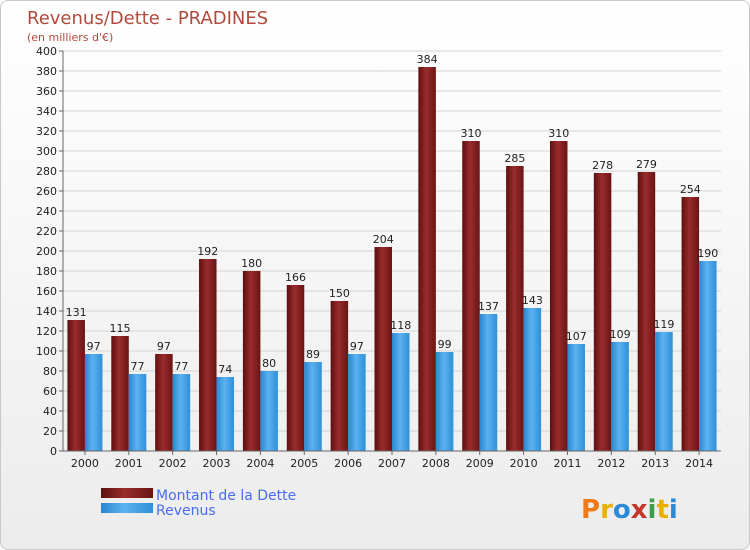 The height and width of the screenshot is (550, 750). I want to click on y-tick-label: 140, so click(46, 311).